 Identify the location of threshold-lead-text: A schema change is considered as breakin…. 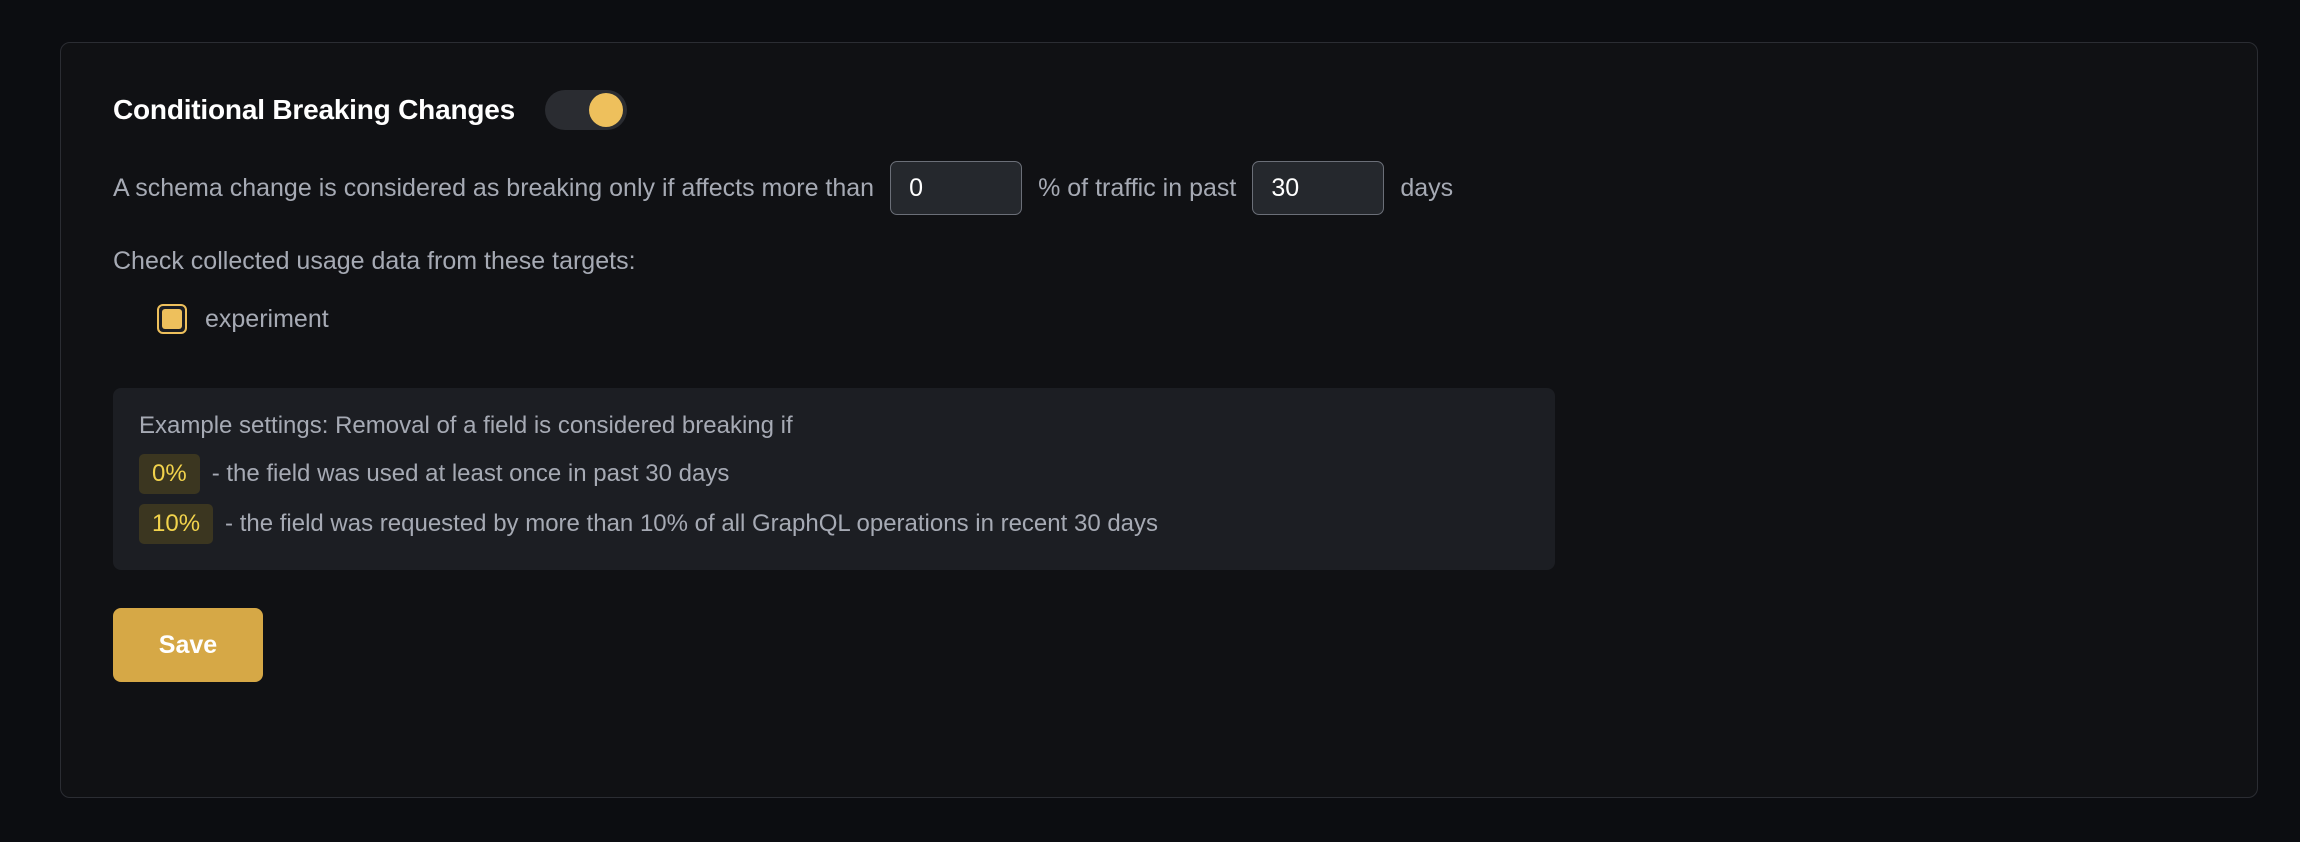
(494, 187).